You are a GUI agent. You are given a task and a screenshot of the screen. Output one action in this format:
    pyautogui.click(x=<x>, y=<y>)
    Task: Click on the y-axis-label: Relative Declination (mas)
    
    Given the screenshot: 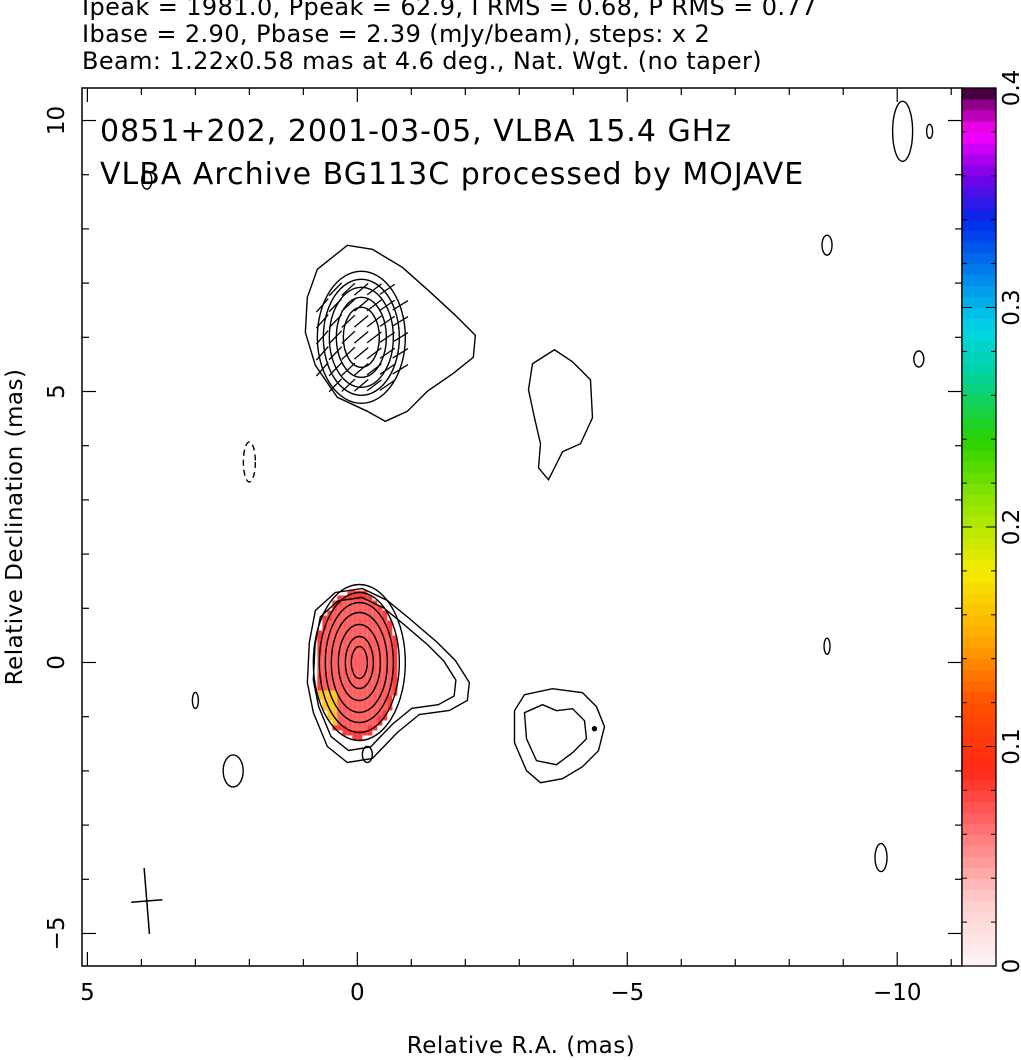 What is the action you would take?
    pyautogui.click(x=15, y=527)
    